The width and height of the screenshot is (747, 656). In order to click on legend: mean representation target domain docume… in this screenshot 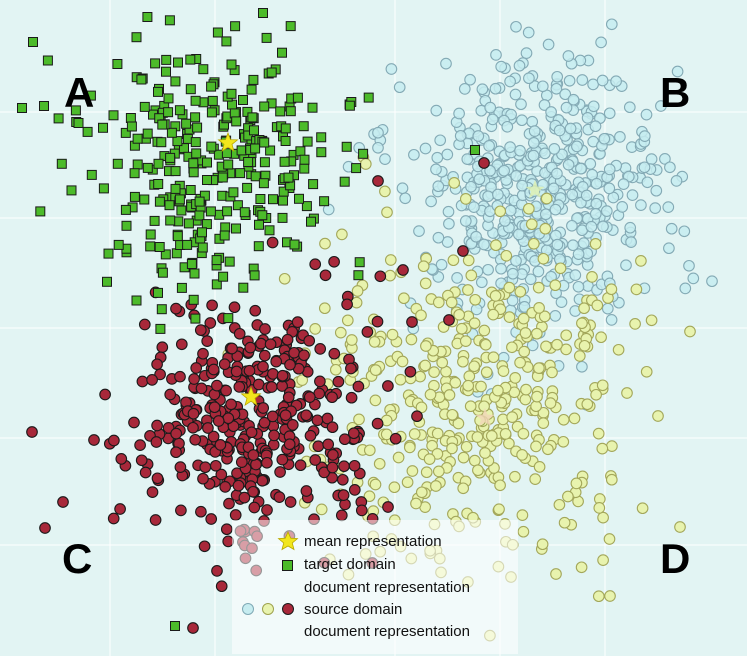, I will do `click(375, 587)`.